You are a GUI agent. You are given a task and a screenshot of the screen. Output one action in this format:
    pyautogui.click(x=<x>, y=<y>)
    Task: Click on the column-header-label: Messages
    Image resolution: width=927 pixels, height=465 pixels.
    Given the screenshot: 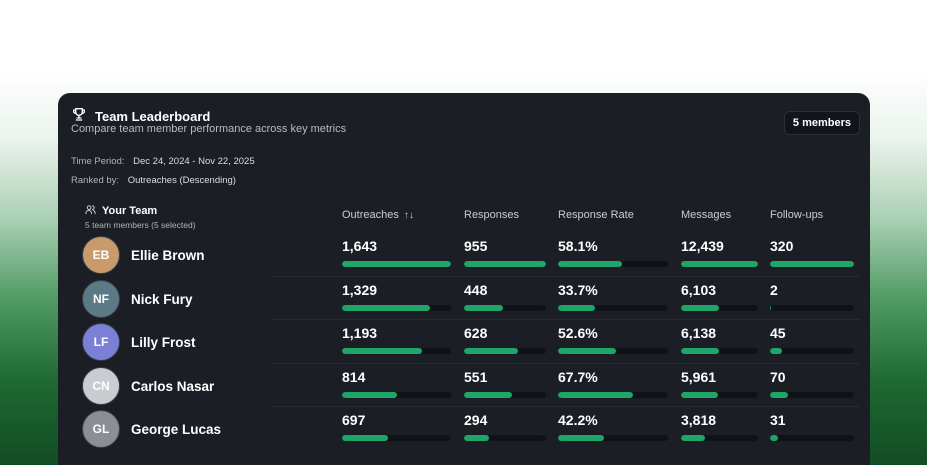 What is the action you would take?
    pyautogui.click(x=706, y=215)
    